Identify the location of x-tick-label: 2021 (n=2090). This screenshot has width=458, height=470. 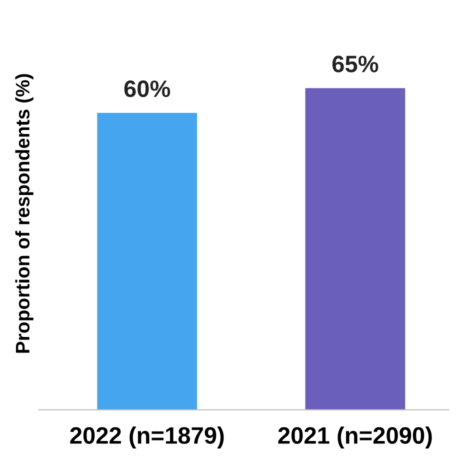
(355, 437).